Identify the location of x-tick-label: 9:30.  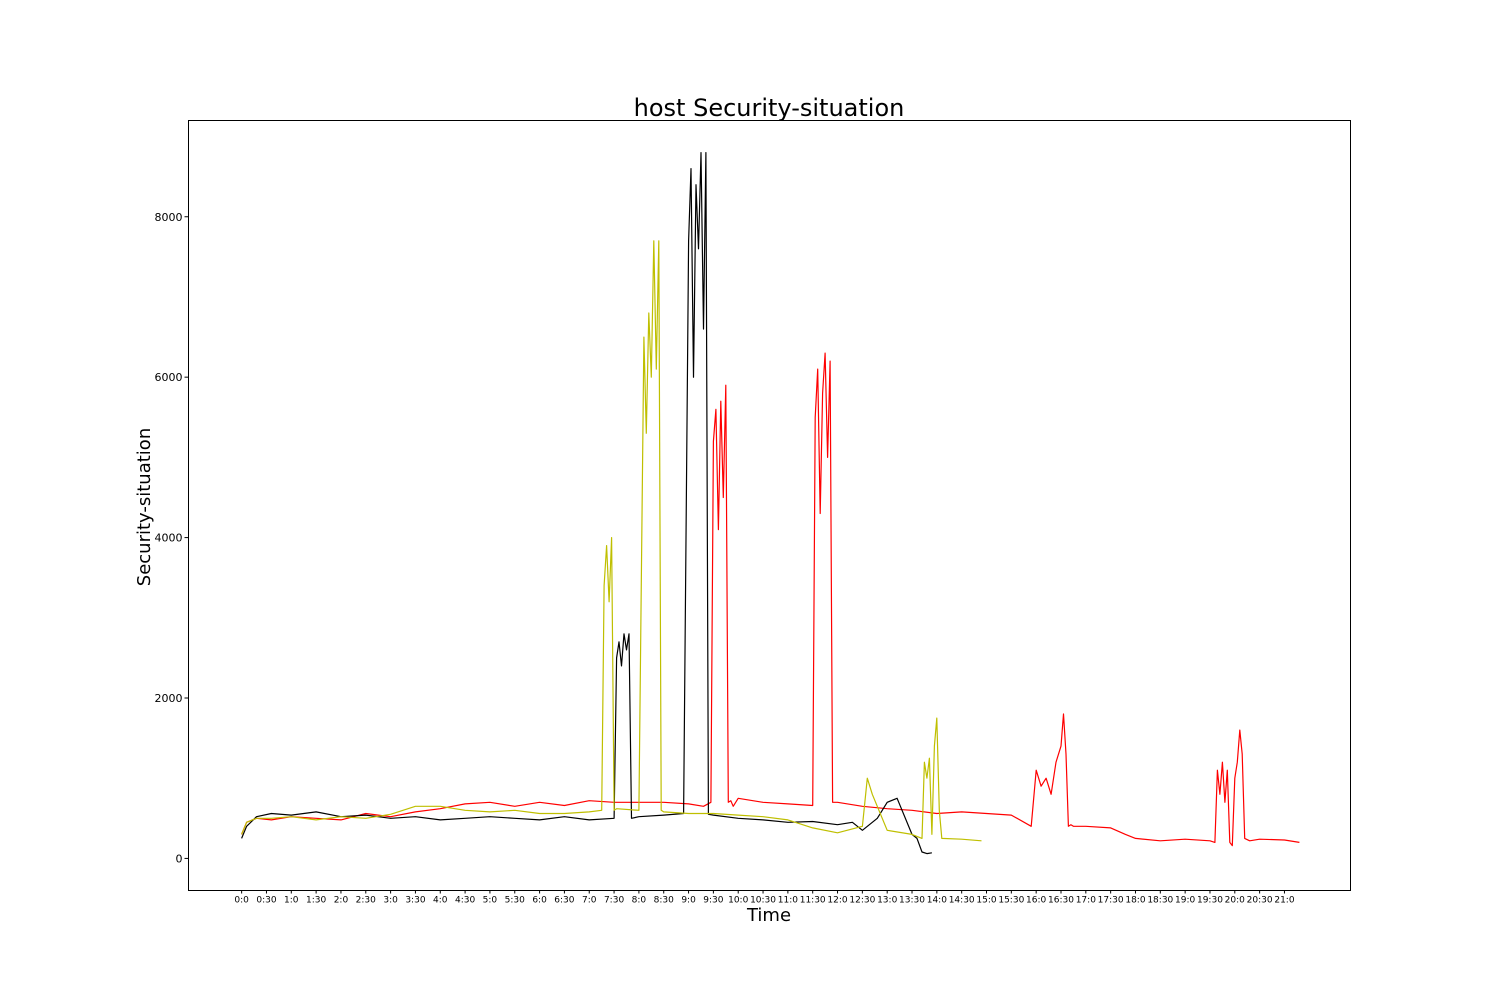
(713, 901).